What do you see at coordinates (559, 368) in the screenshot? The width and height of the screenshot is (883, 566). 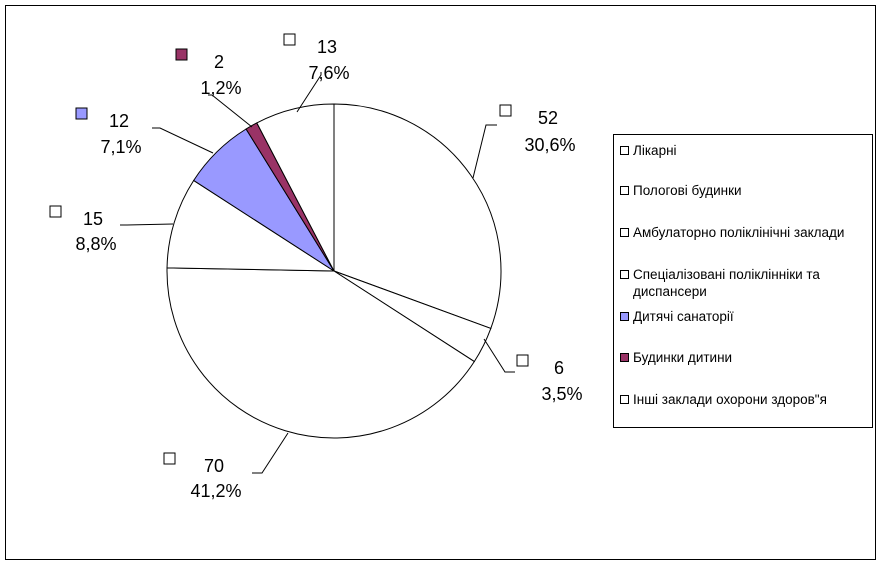 I see `data-label-value-1: 6` at bounding box center [559, 368].